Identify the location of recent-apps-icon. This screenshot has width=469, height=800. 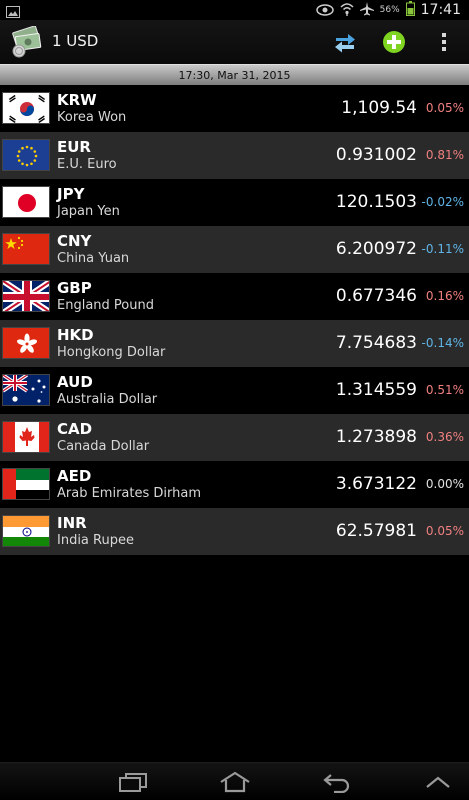
(133, 782).